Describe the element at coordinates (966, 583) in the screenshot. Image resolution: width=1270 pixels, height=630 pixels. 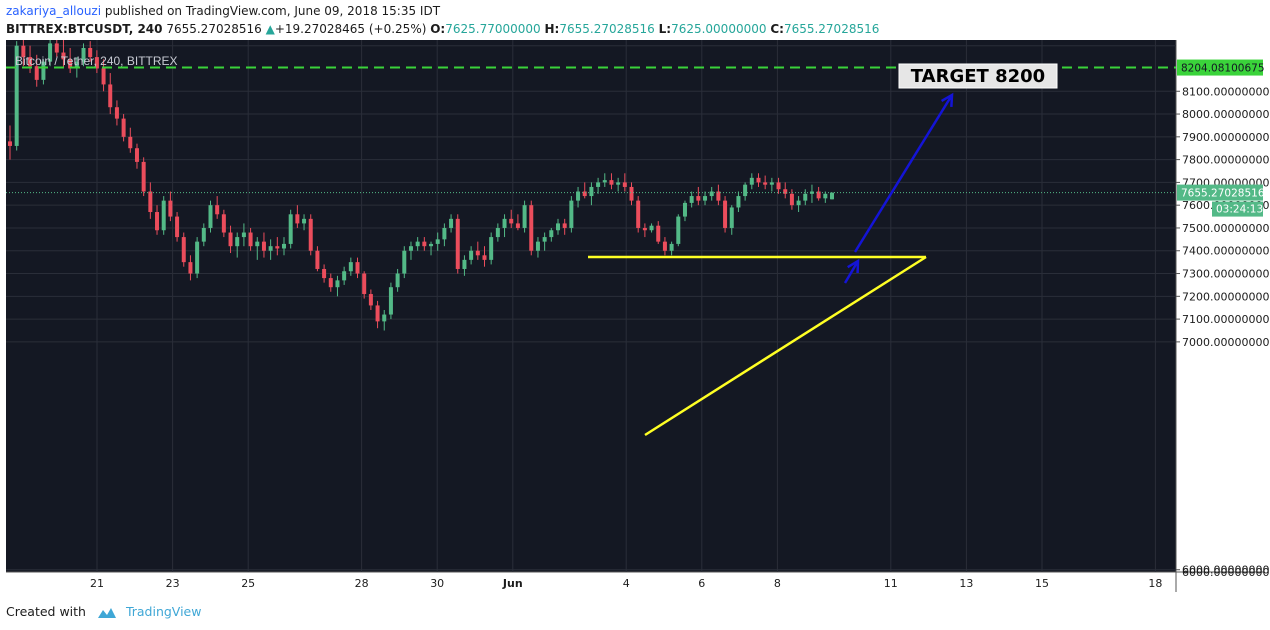
I see `time-tick-label: 13` at that location.